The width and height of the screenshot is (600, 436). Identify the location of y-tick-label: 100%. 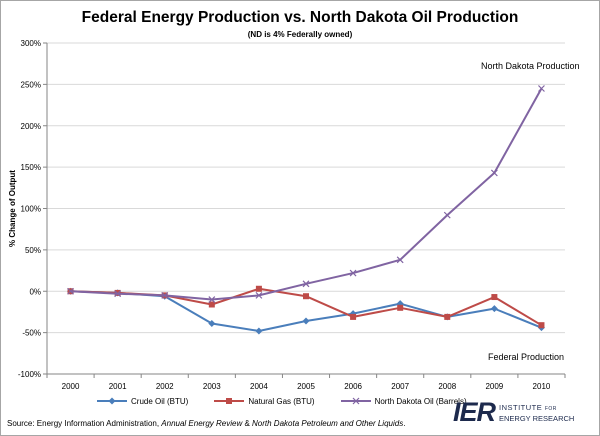
(31, 209).